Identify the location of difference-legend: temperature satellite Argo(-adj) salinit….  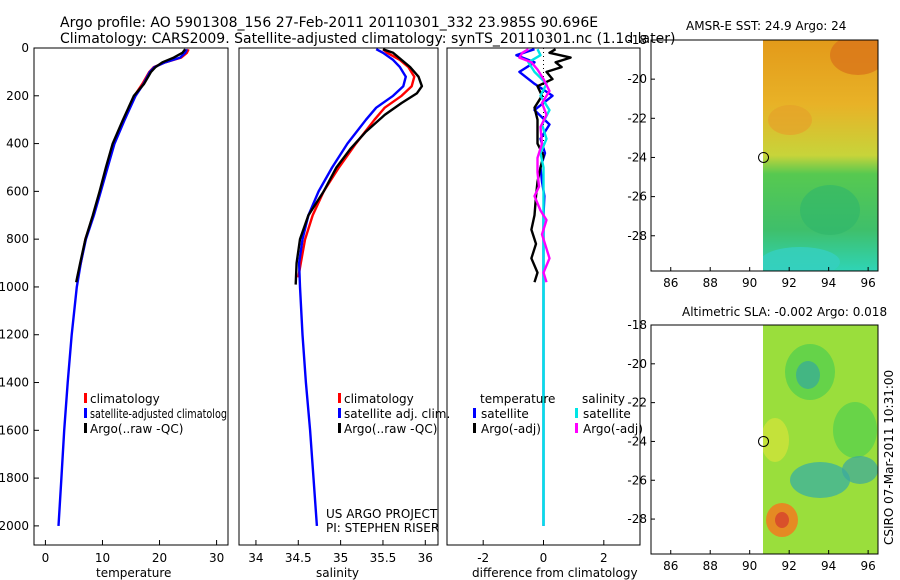
(558, 414).